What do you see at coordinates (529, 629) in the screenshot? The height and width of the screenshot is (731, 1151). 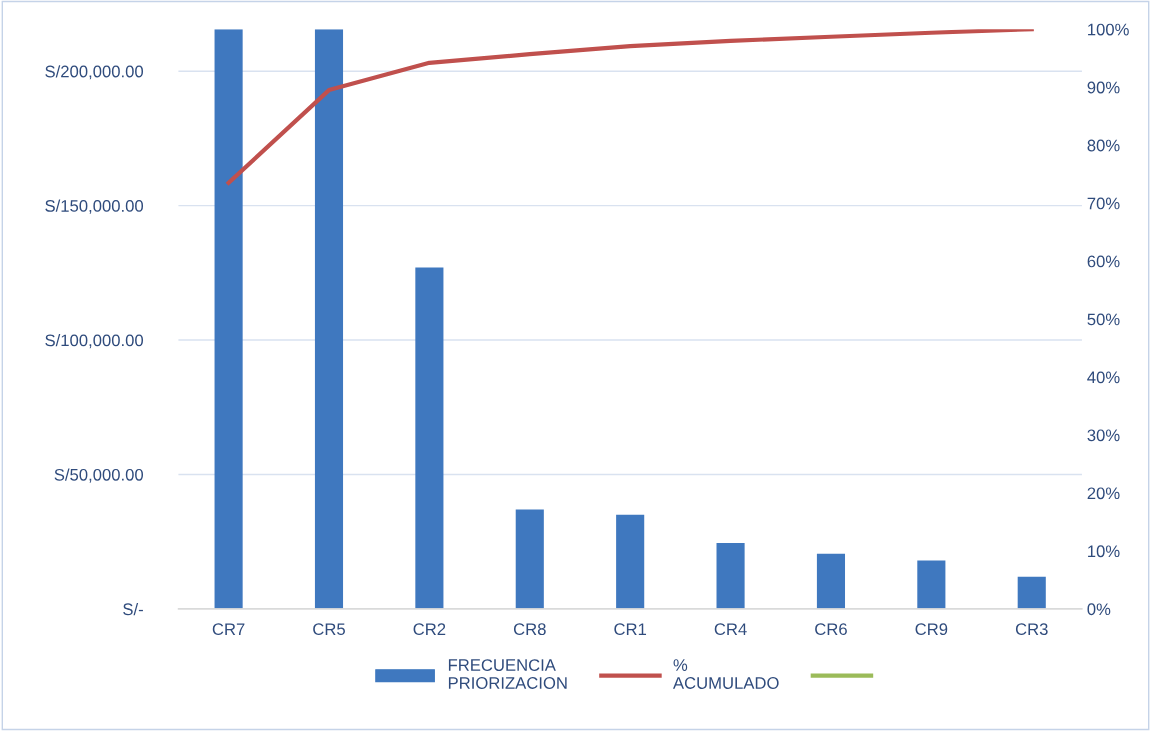 I see `x-tick-label: CR8` at bounding box center [529, 629].